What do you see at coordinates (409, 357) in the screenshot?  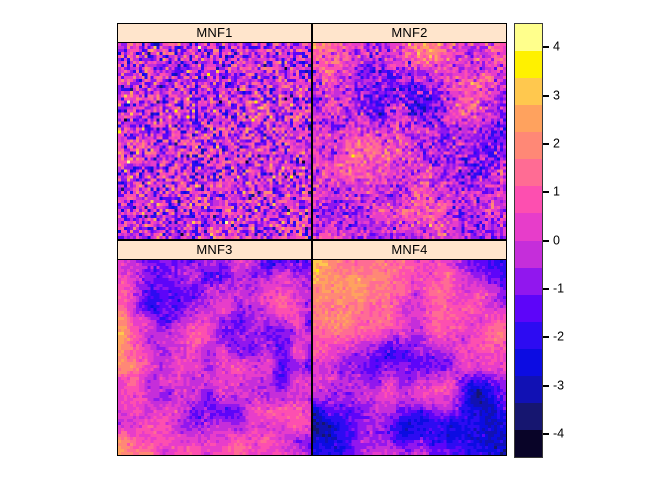 I see `heatmap-mnf4` at bounding box center [409, 357].